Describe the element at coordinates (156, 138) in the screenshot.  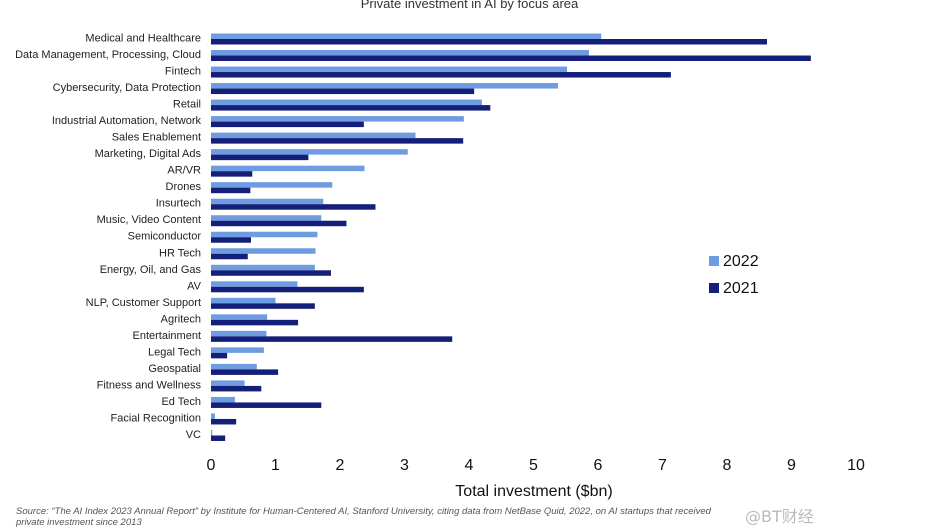
I see `category-label-sales-enablement: Sales Enablement` at that location.